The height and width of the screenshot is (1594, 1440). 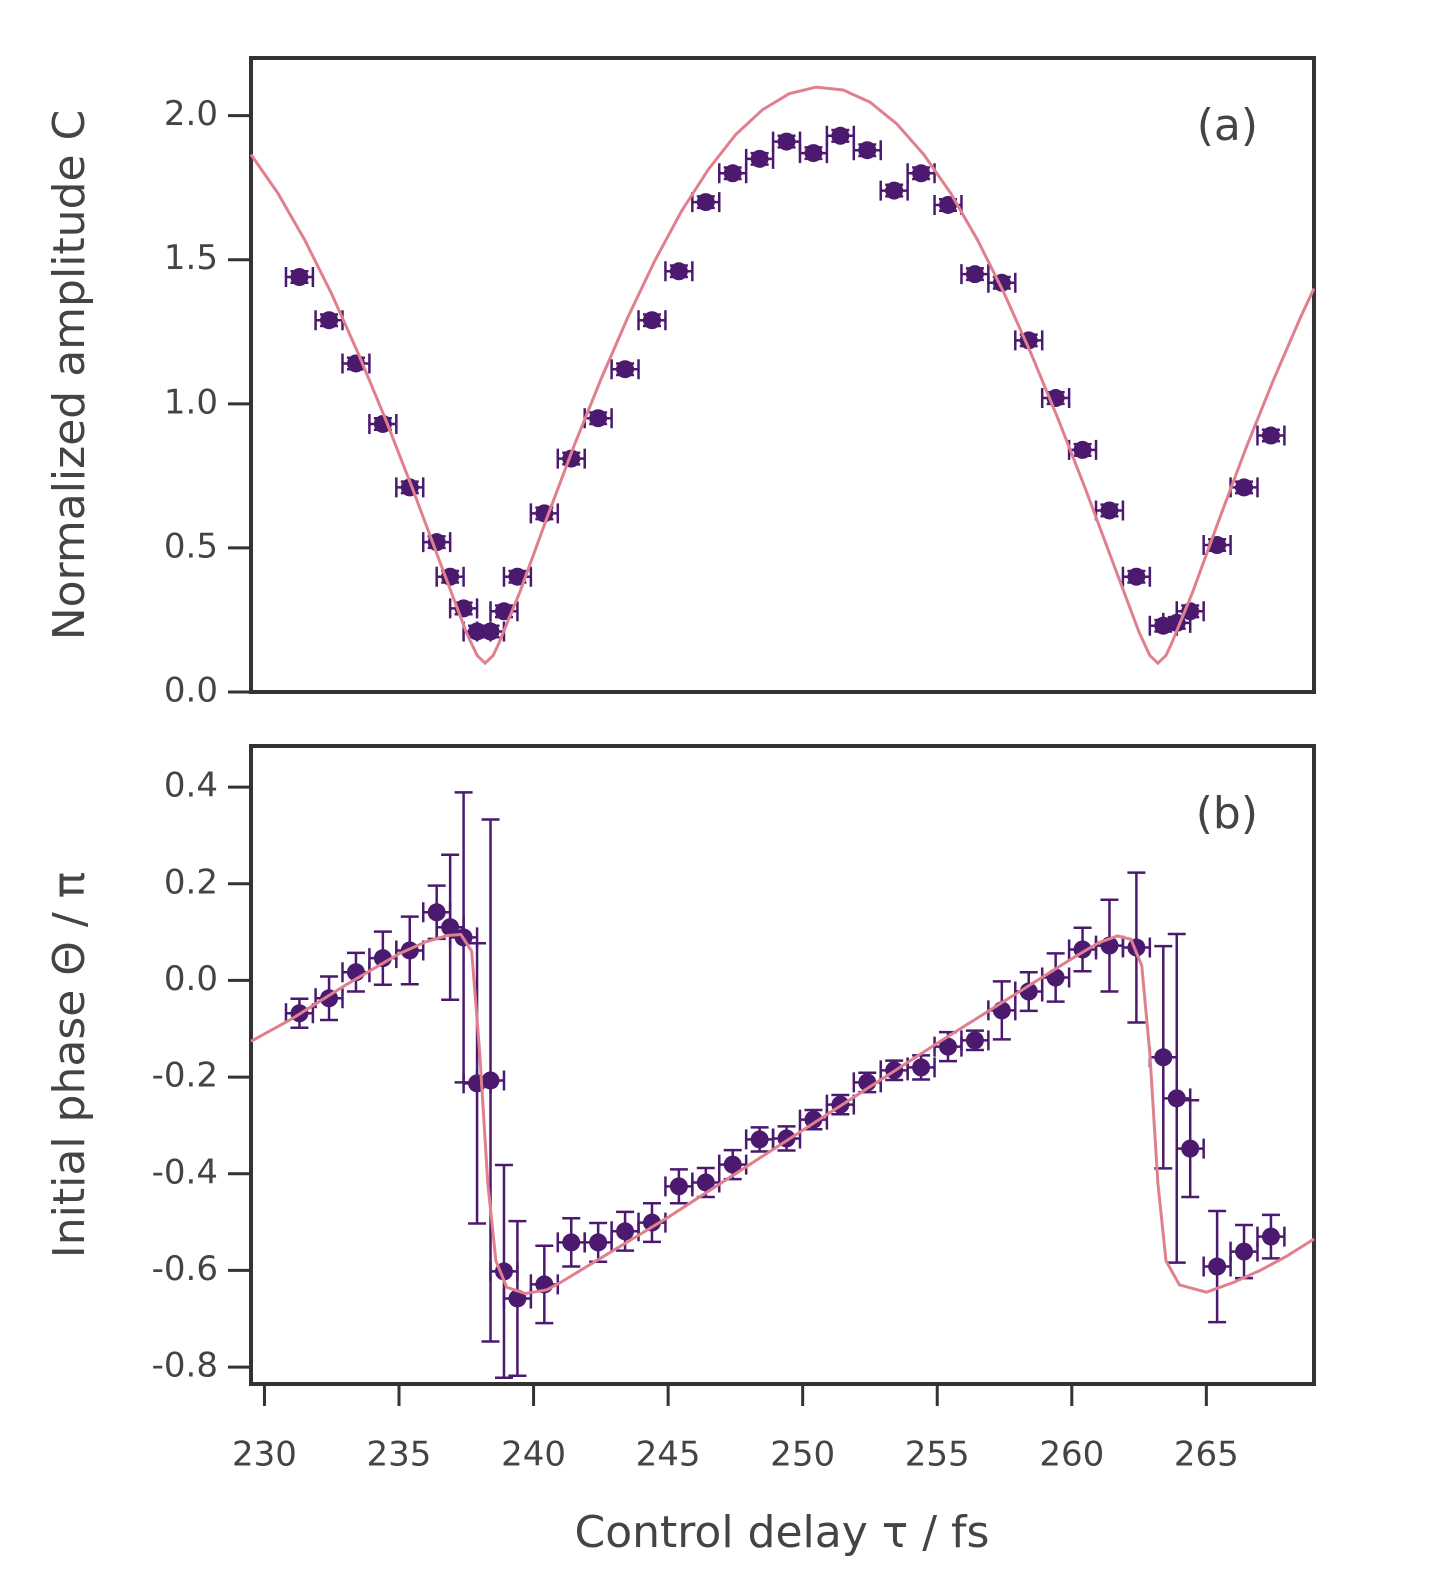 I want to click on y-tick-label: 1.5, so click(x=191, y=258).